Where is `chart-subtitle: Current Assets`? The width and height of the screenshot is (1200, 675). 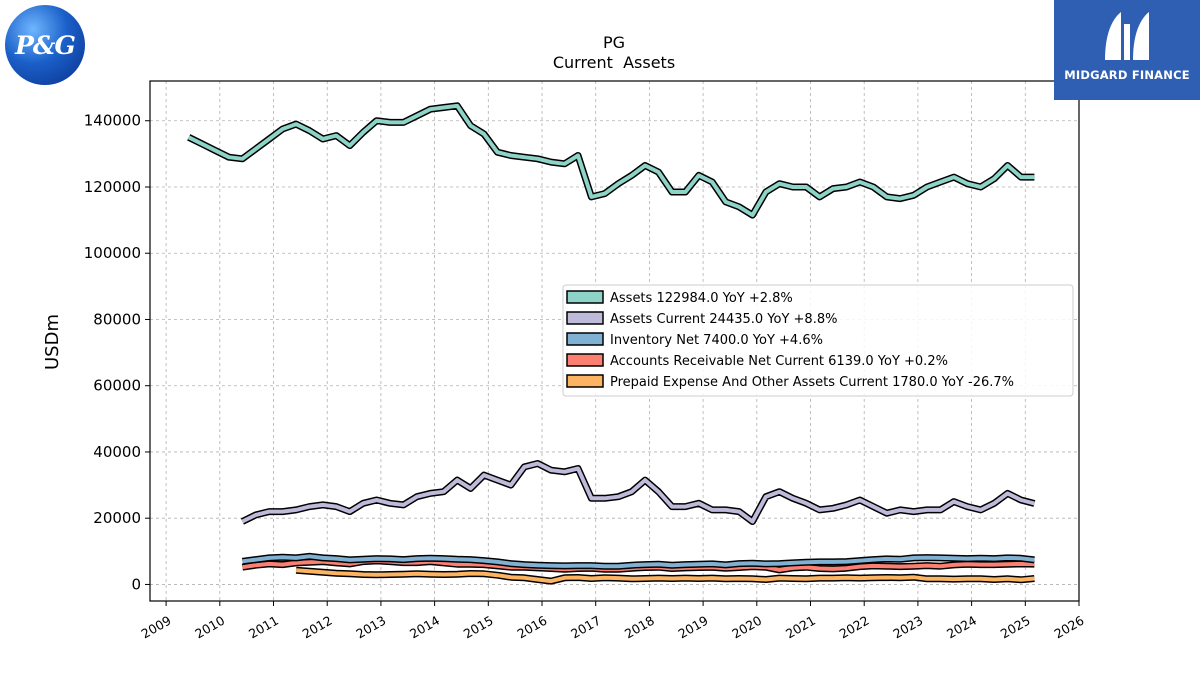
chart-subtitle: Current Assets is located at coordinates (614, 62).